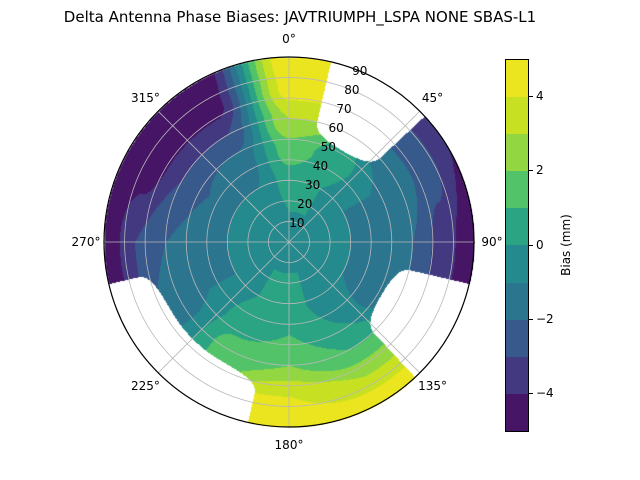  What do you see at coordinates (344, 109) in the screenshot?
I see `radial-tick-label: 70` at bounding box center [344, 109].